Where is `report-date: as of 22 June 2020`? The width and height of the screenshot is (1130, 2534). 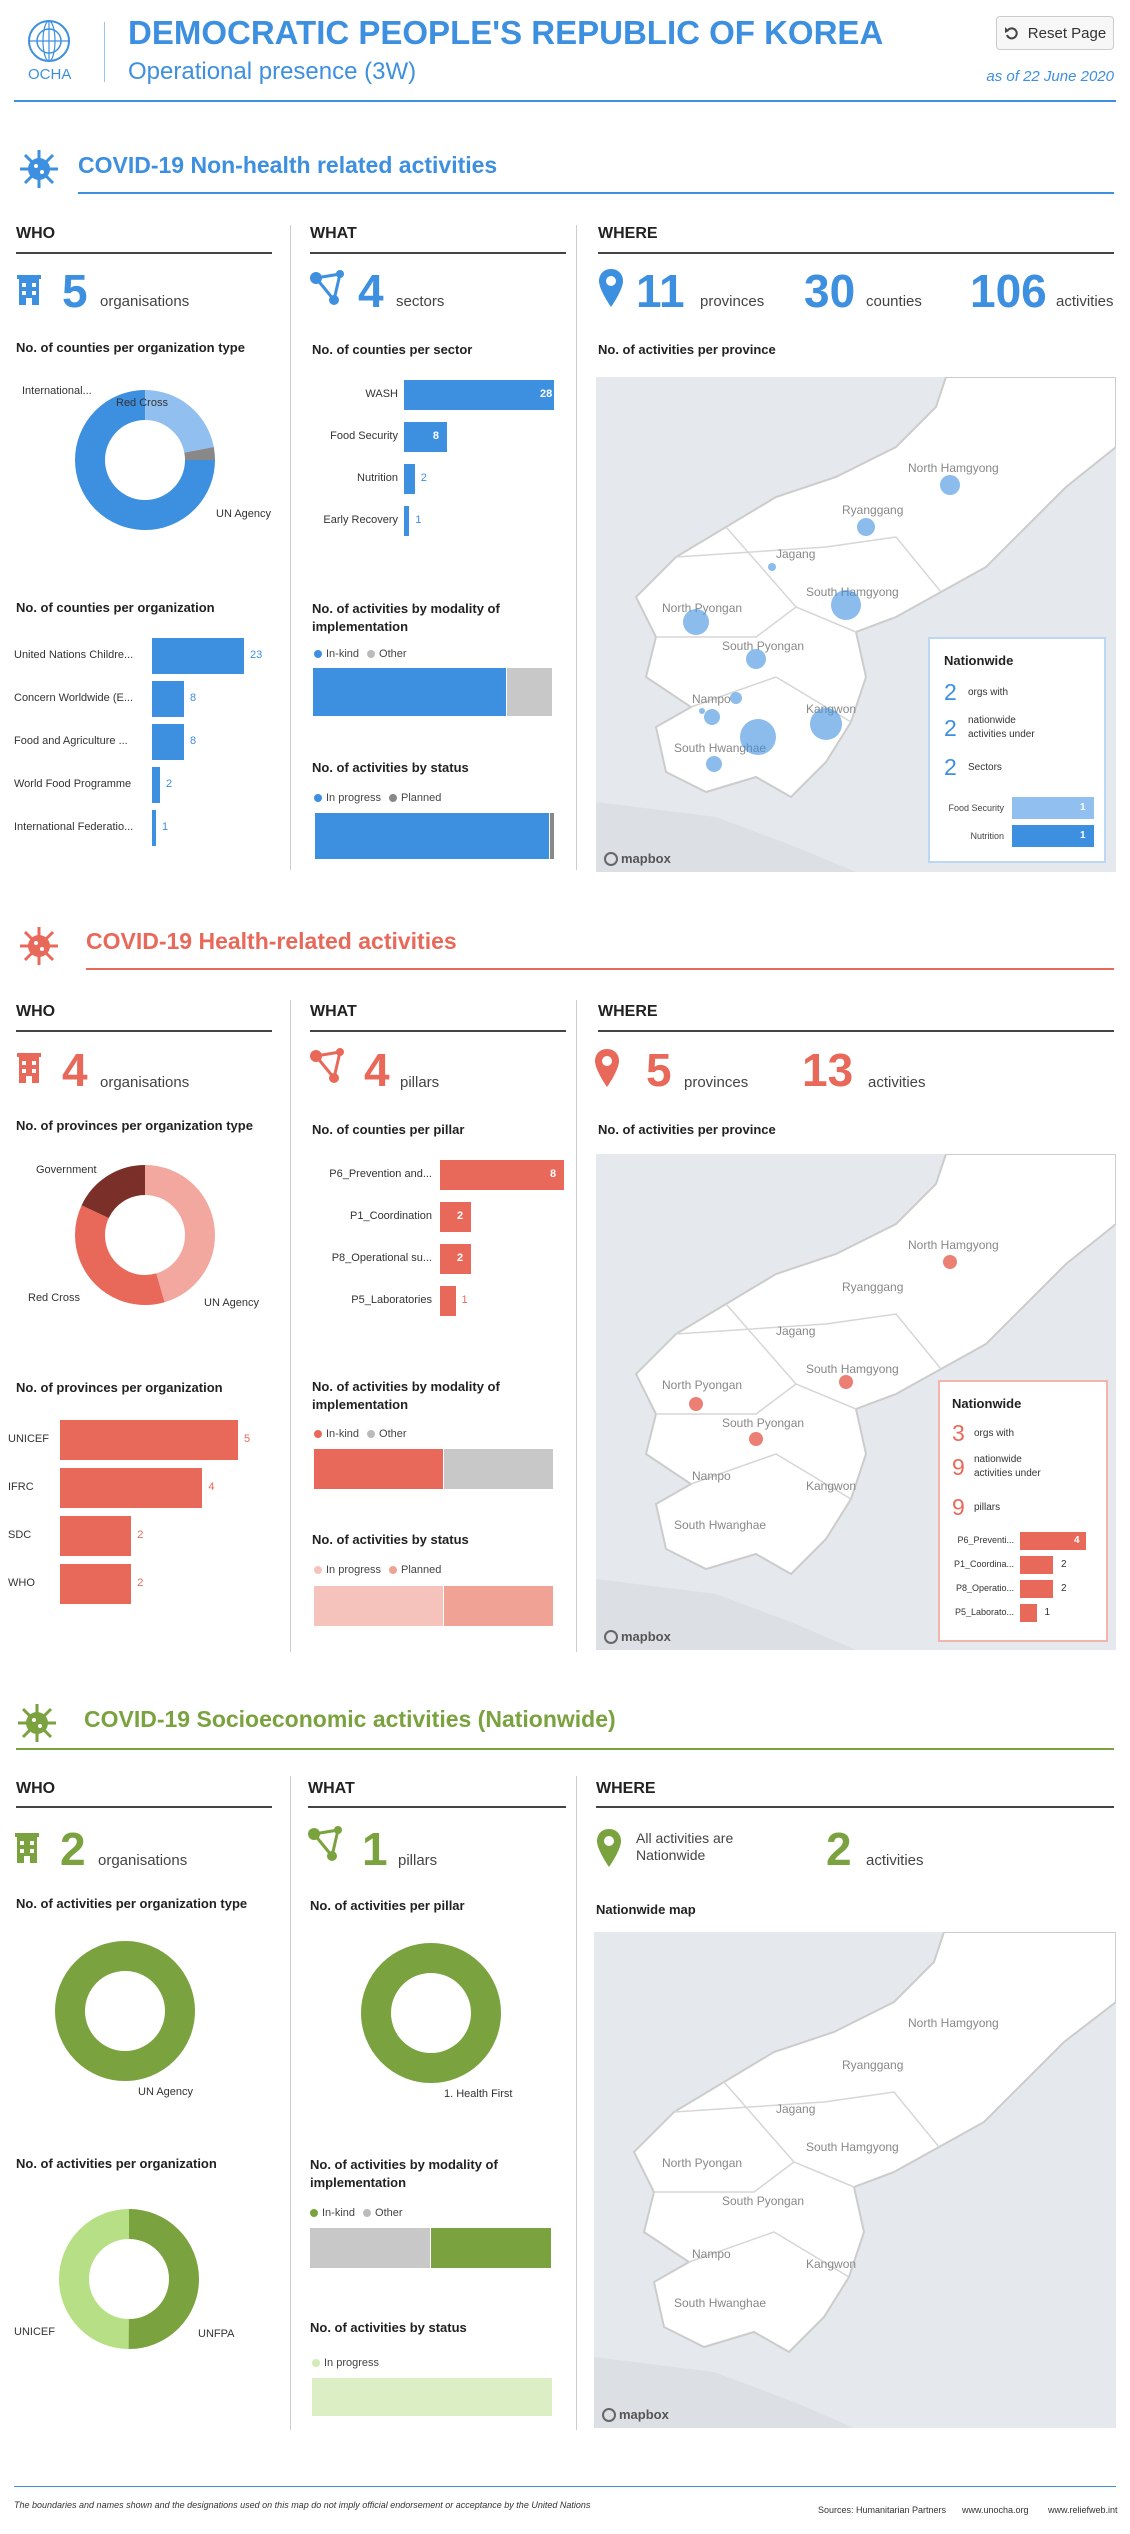
report-date: as of 22 June 2020 is located at coordinates (1050, 76).